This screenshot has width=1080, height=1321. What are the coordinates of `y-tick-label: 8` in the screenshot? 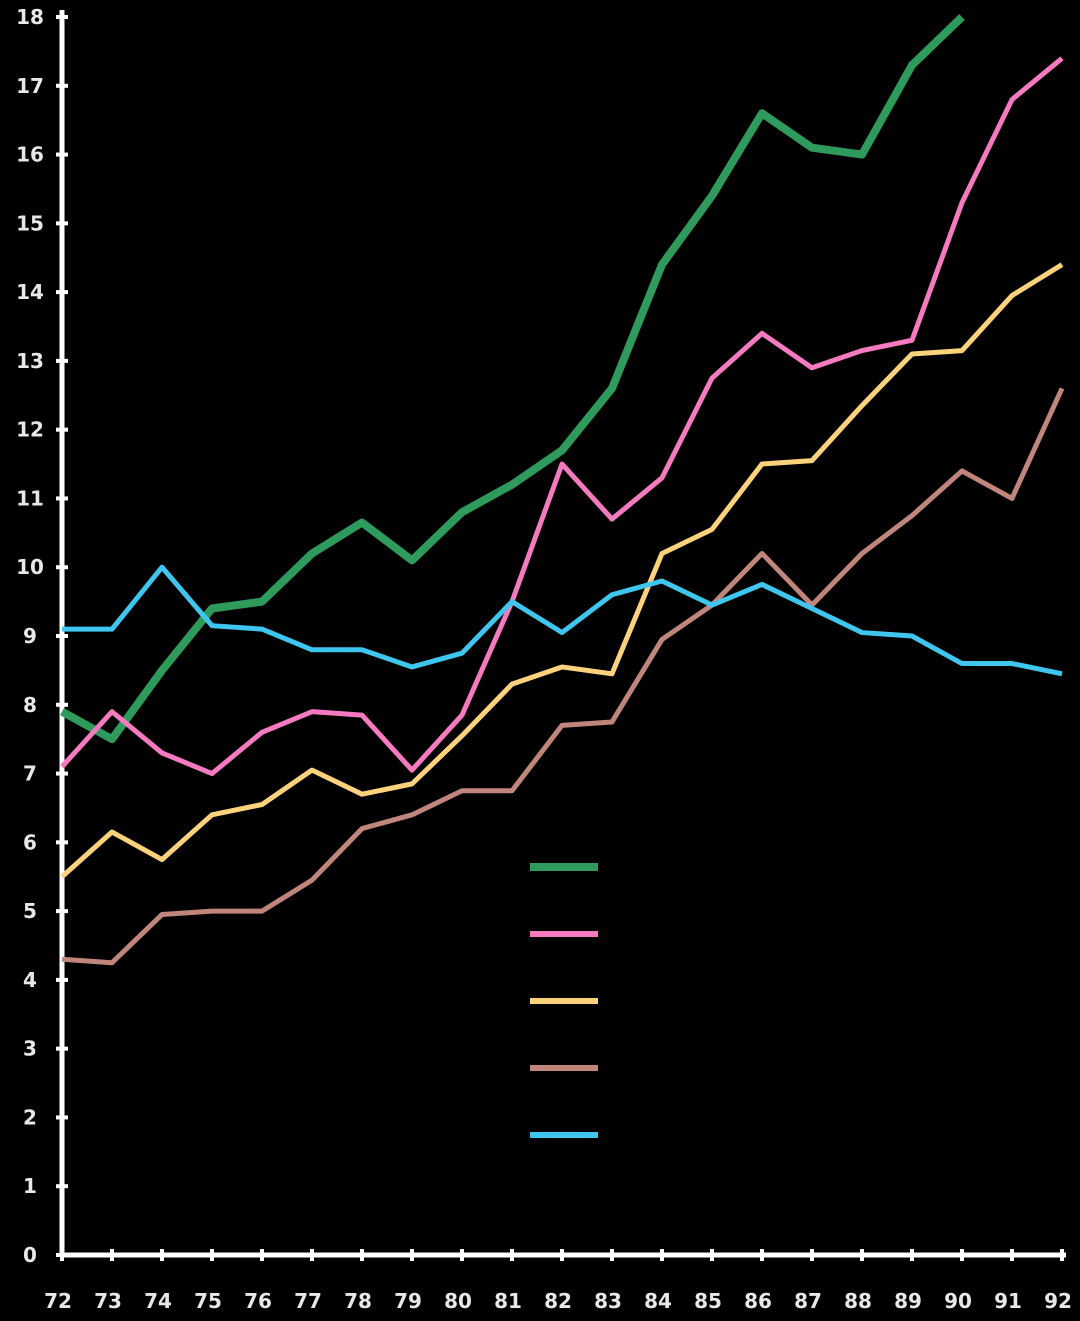 It's located at (30, 705).